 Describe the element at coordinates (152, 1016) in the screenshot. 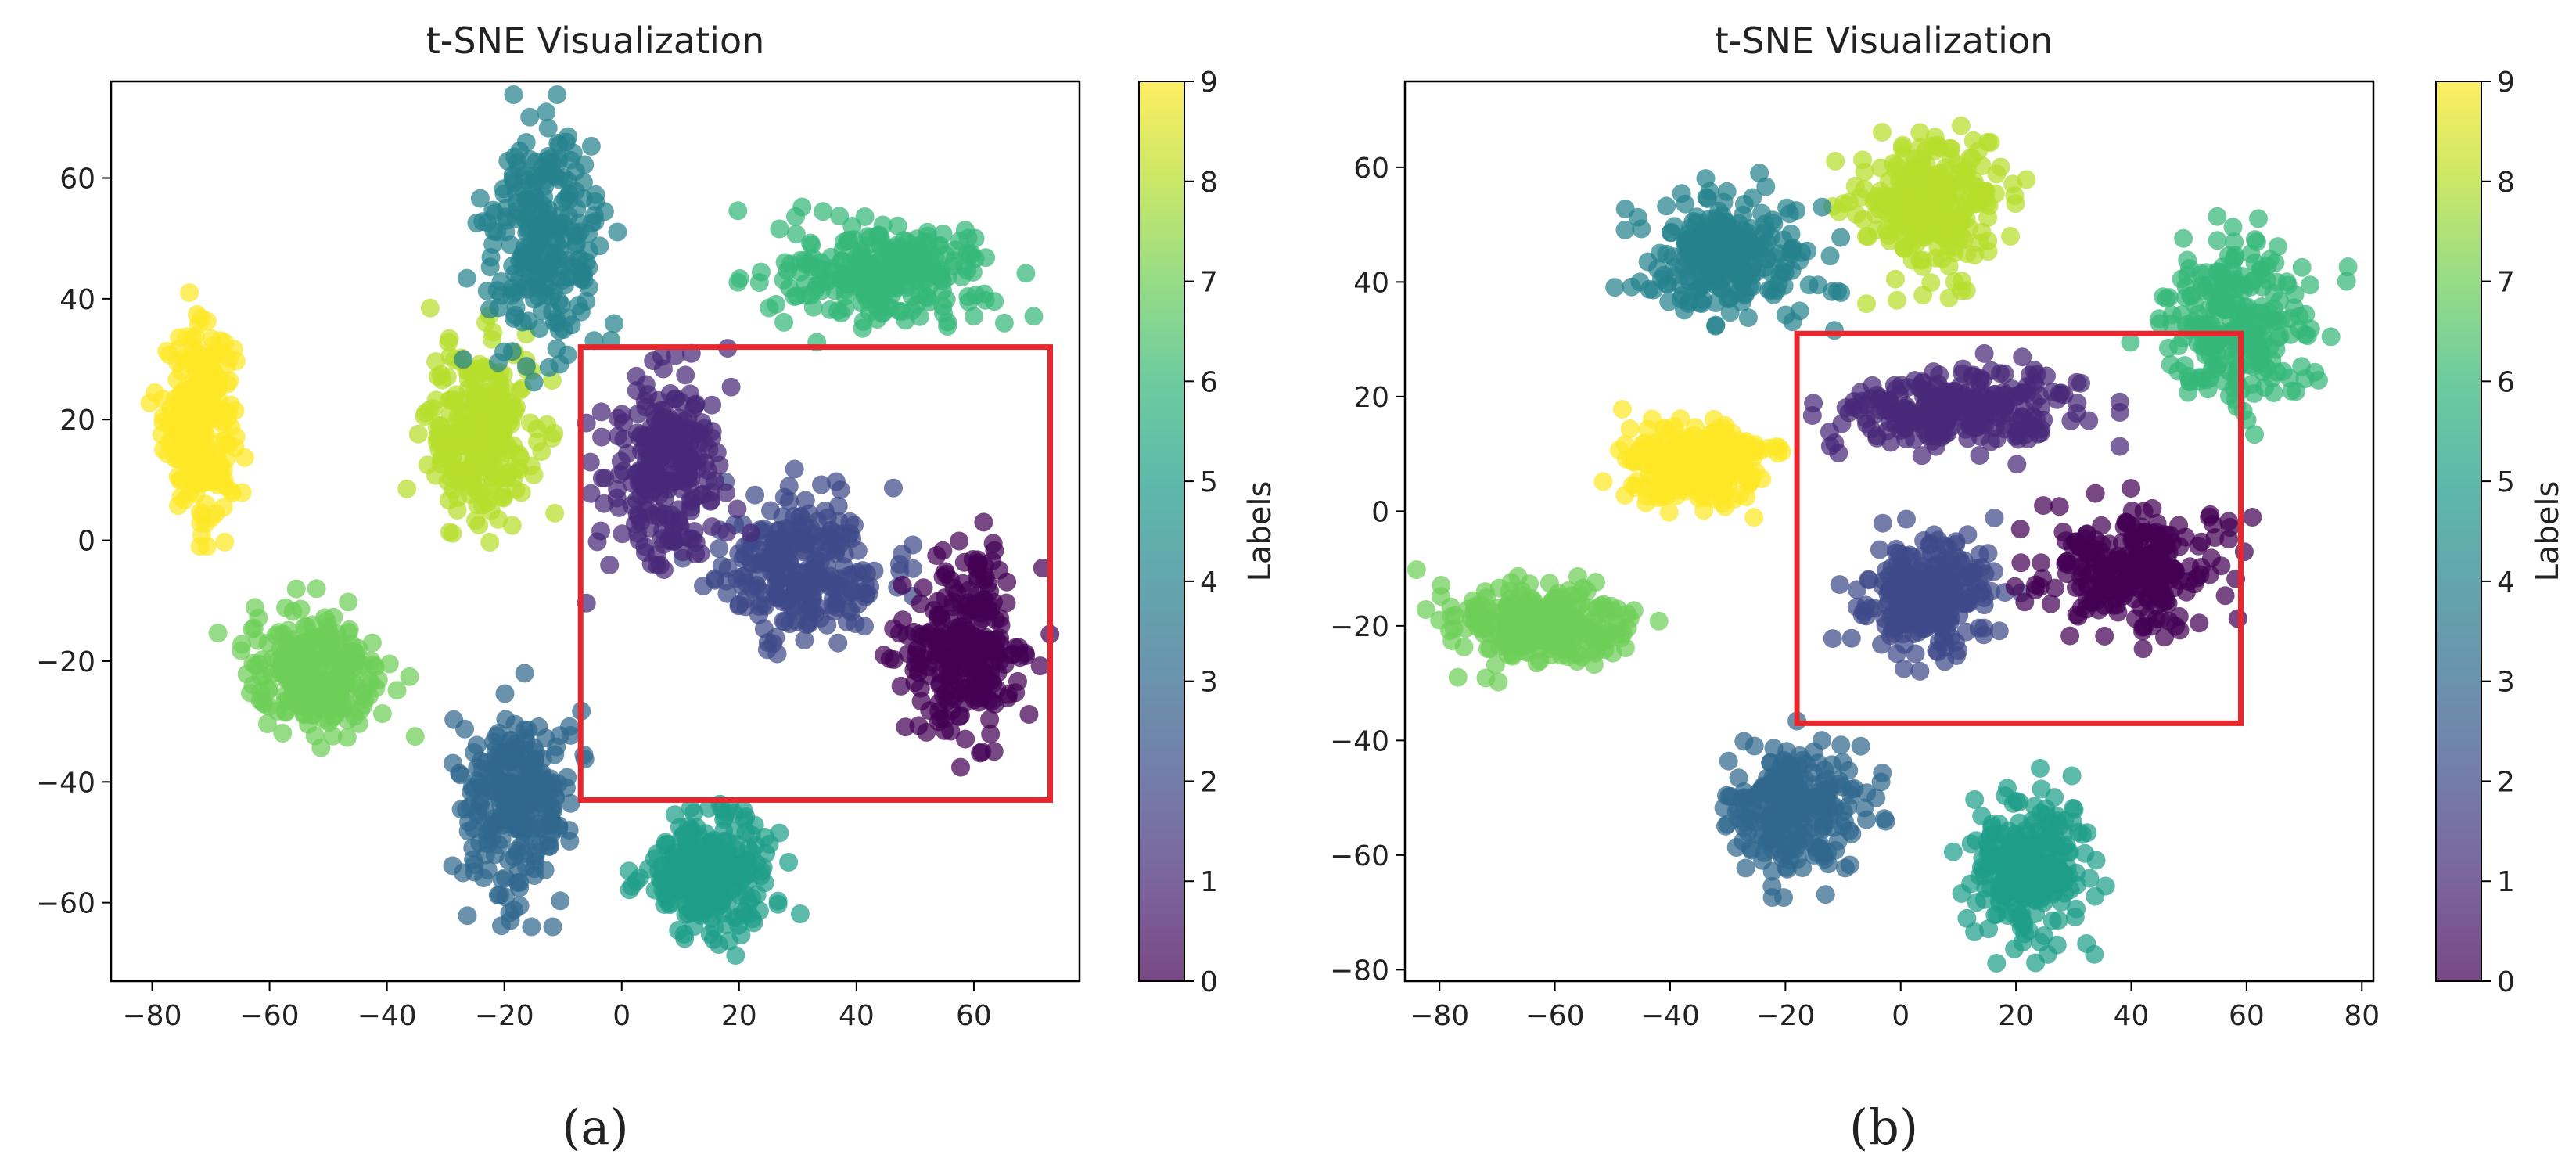

I see `x-tick-label: −80` at that location.